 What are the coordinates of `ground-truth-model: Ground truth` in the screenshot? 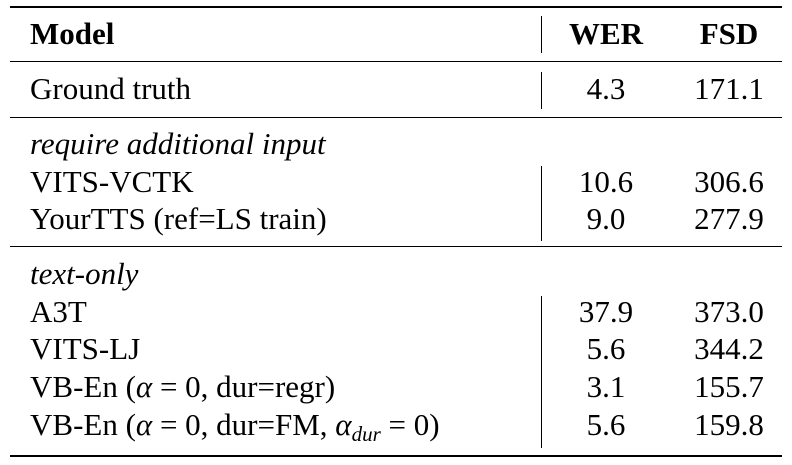 It's located at (111, 88).